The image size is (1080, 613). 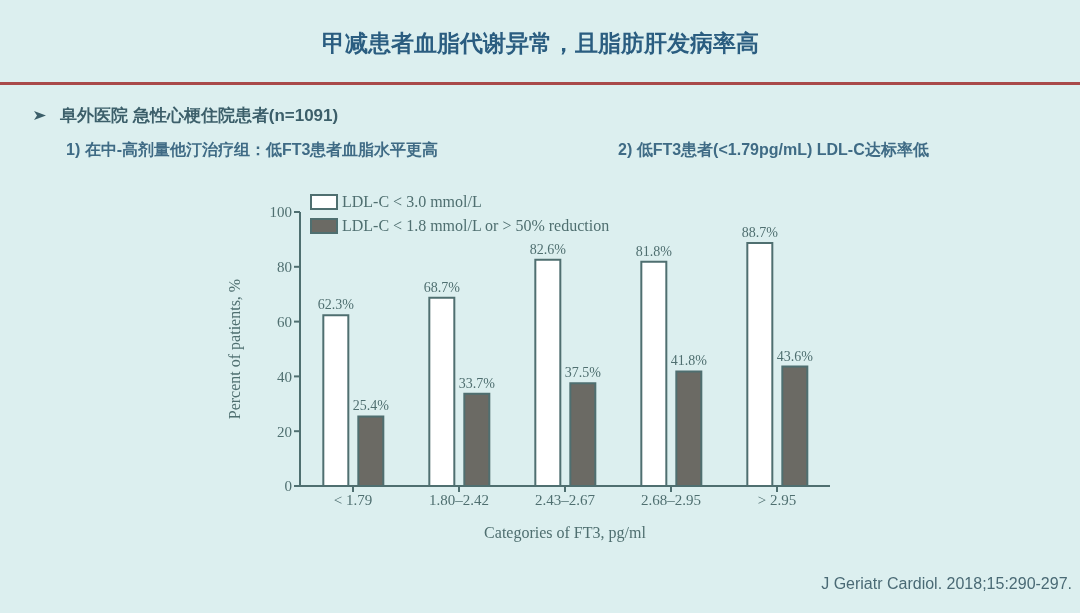 What do you see at coordinates (477, 383) in the screenshot?
I see `data-label: 33.7%` at bounding box center [477, 383].